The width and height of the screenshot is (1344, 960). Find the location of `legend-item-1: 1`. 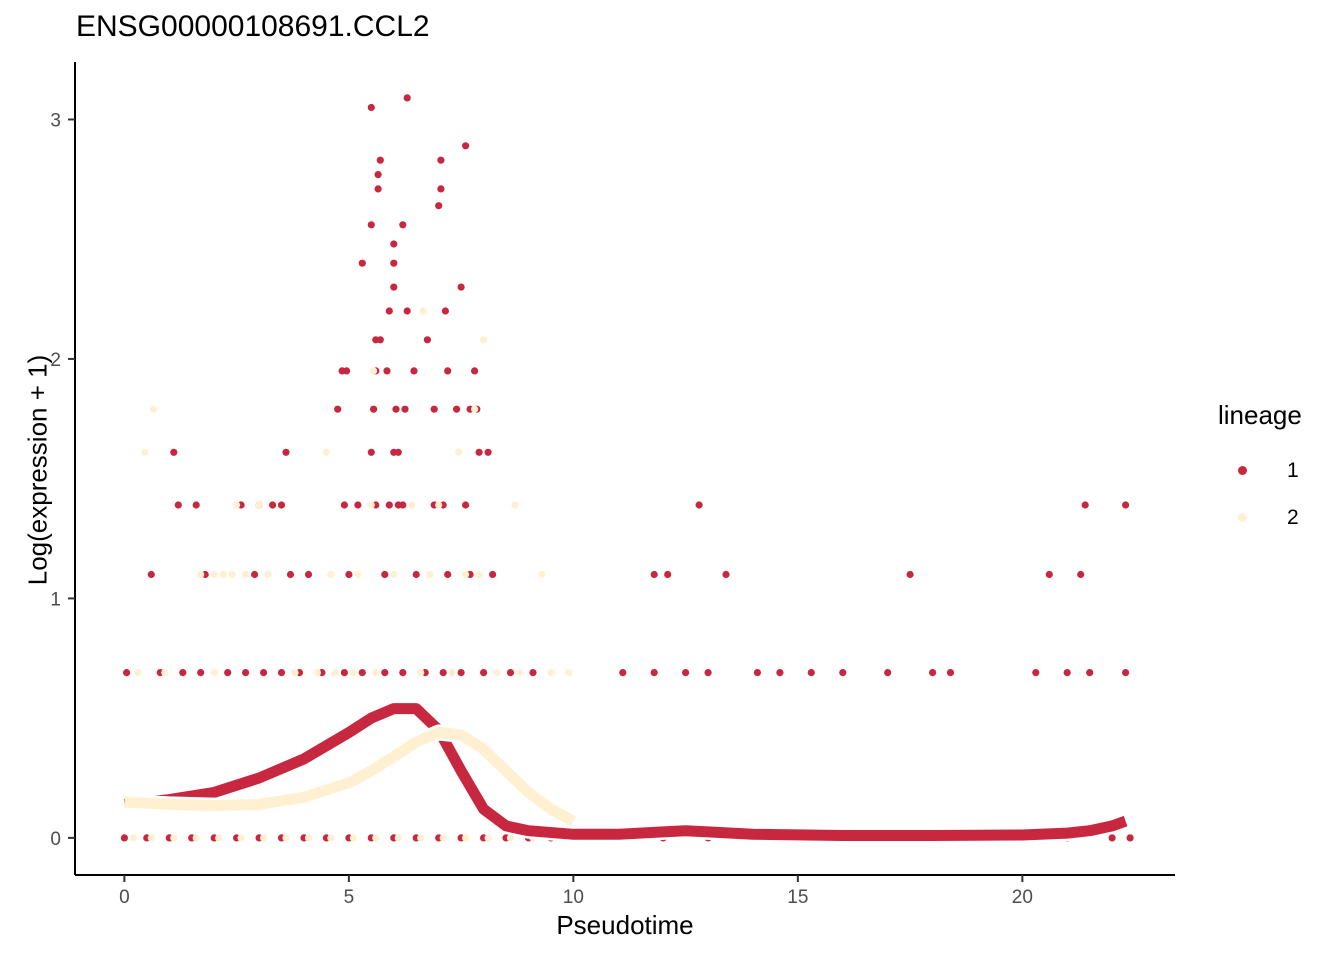

legend-item-1: 1 is located at coordinates (1260, 470).